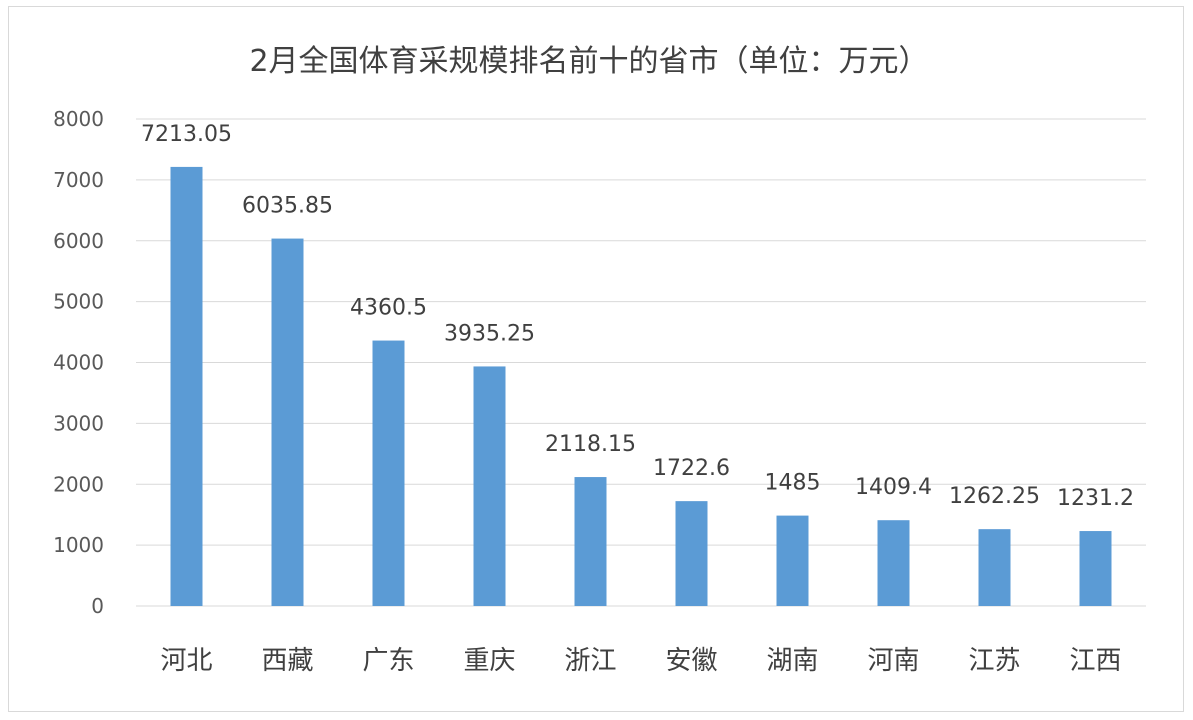  I want to click on y-tick-label: 2000, so click(78, 484).